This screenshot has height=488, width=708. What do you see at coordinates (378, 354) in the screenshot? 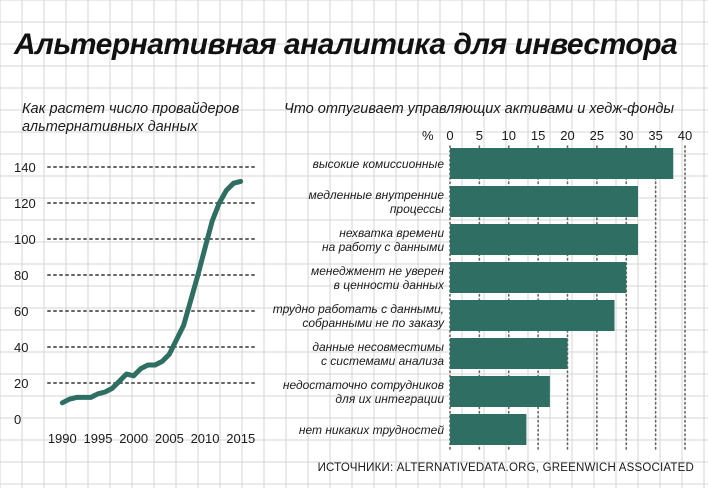
I see `category-label: данные несовместимы с системами анализа` at bounding box center [378, 354].